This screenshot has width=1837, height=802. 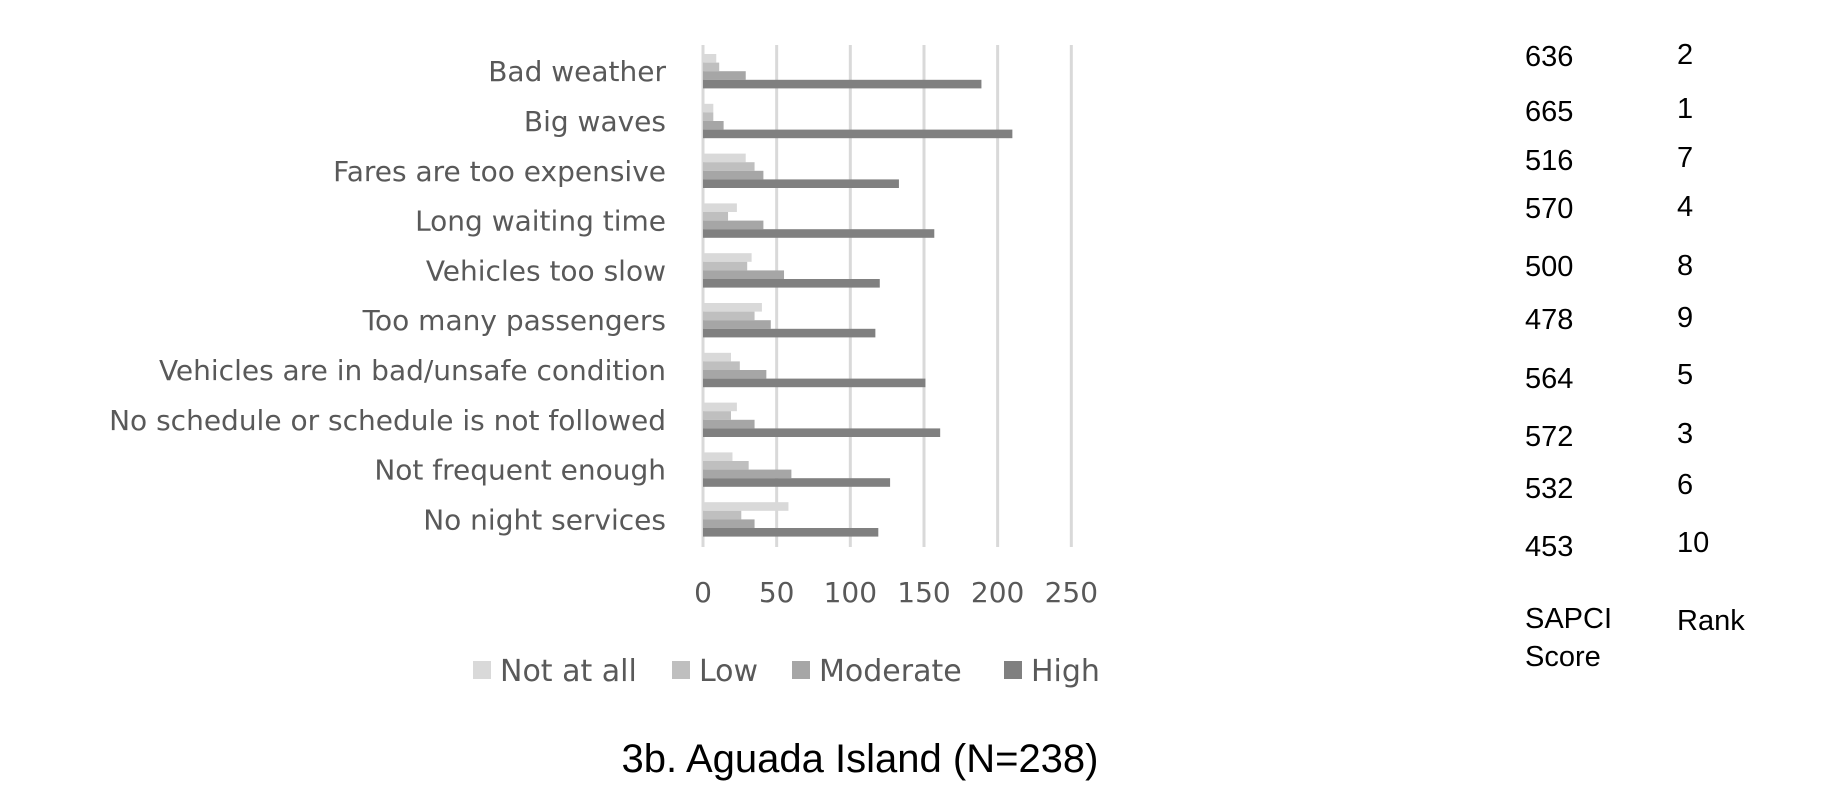 What do you see at coordinates (923, 592) in the screenshot?
I see `x-tick-label: 150` at bounding box center [923, 592].